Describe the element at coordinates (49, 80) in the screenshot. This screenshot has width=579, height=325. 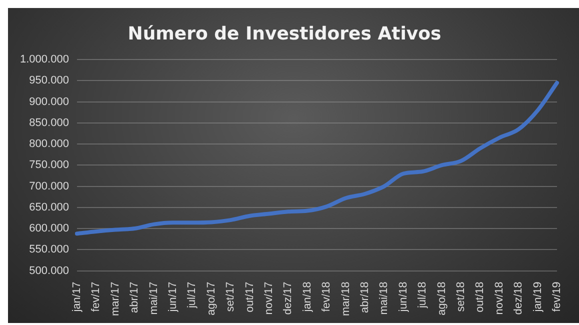
I see `y-tick-label: 950.000` at that location.